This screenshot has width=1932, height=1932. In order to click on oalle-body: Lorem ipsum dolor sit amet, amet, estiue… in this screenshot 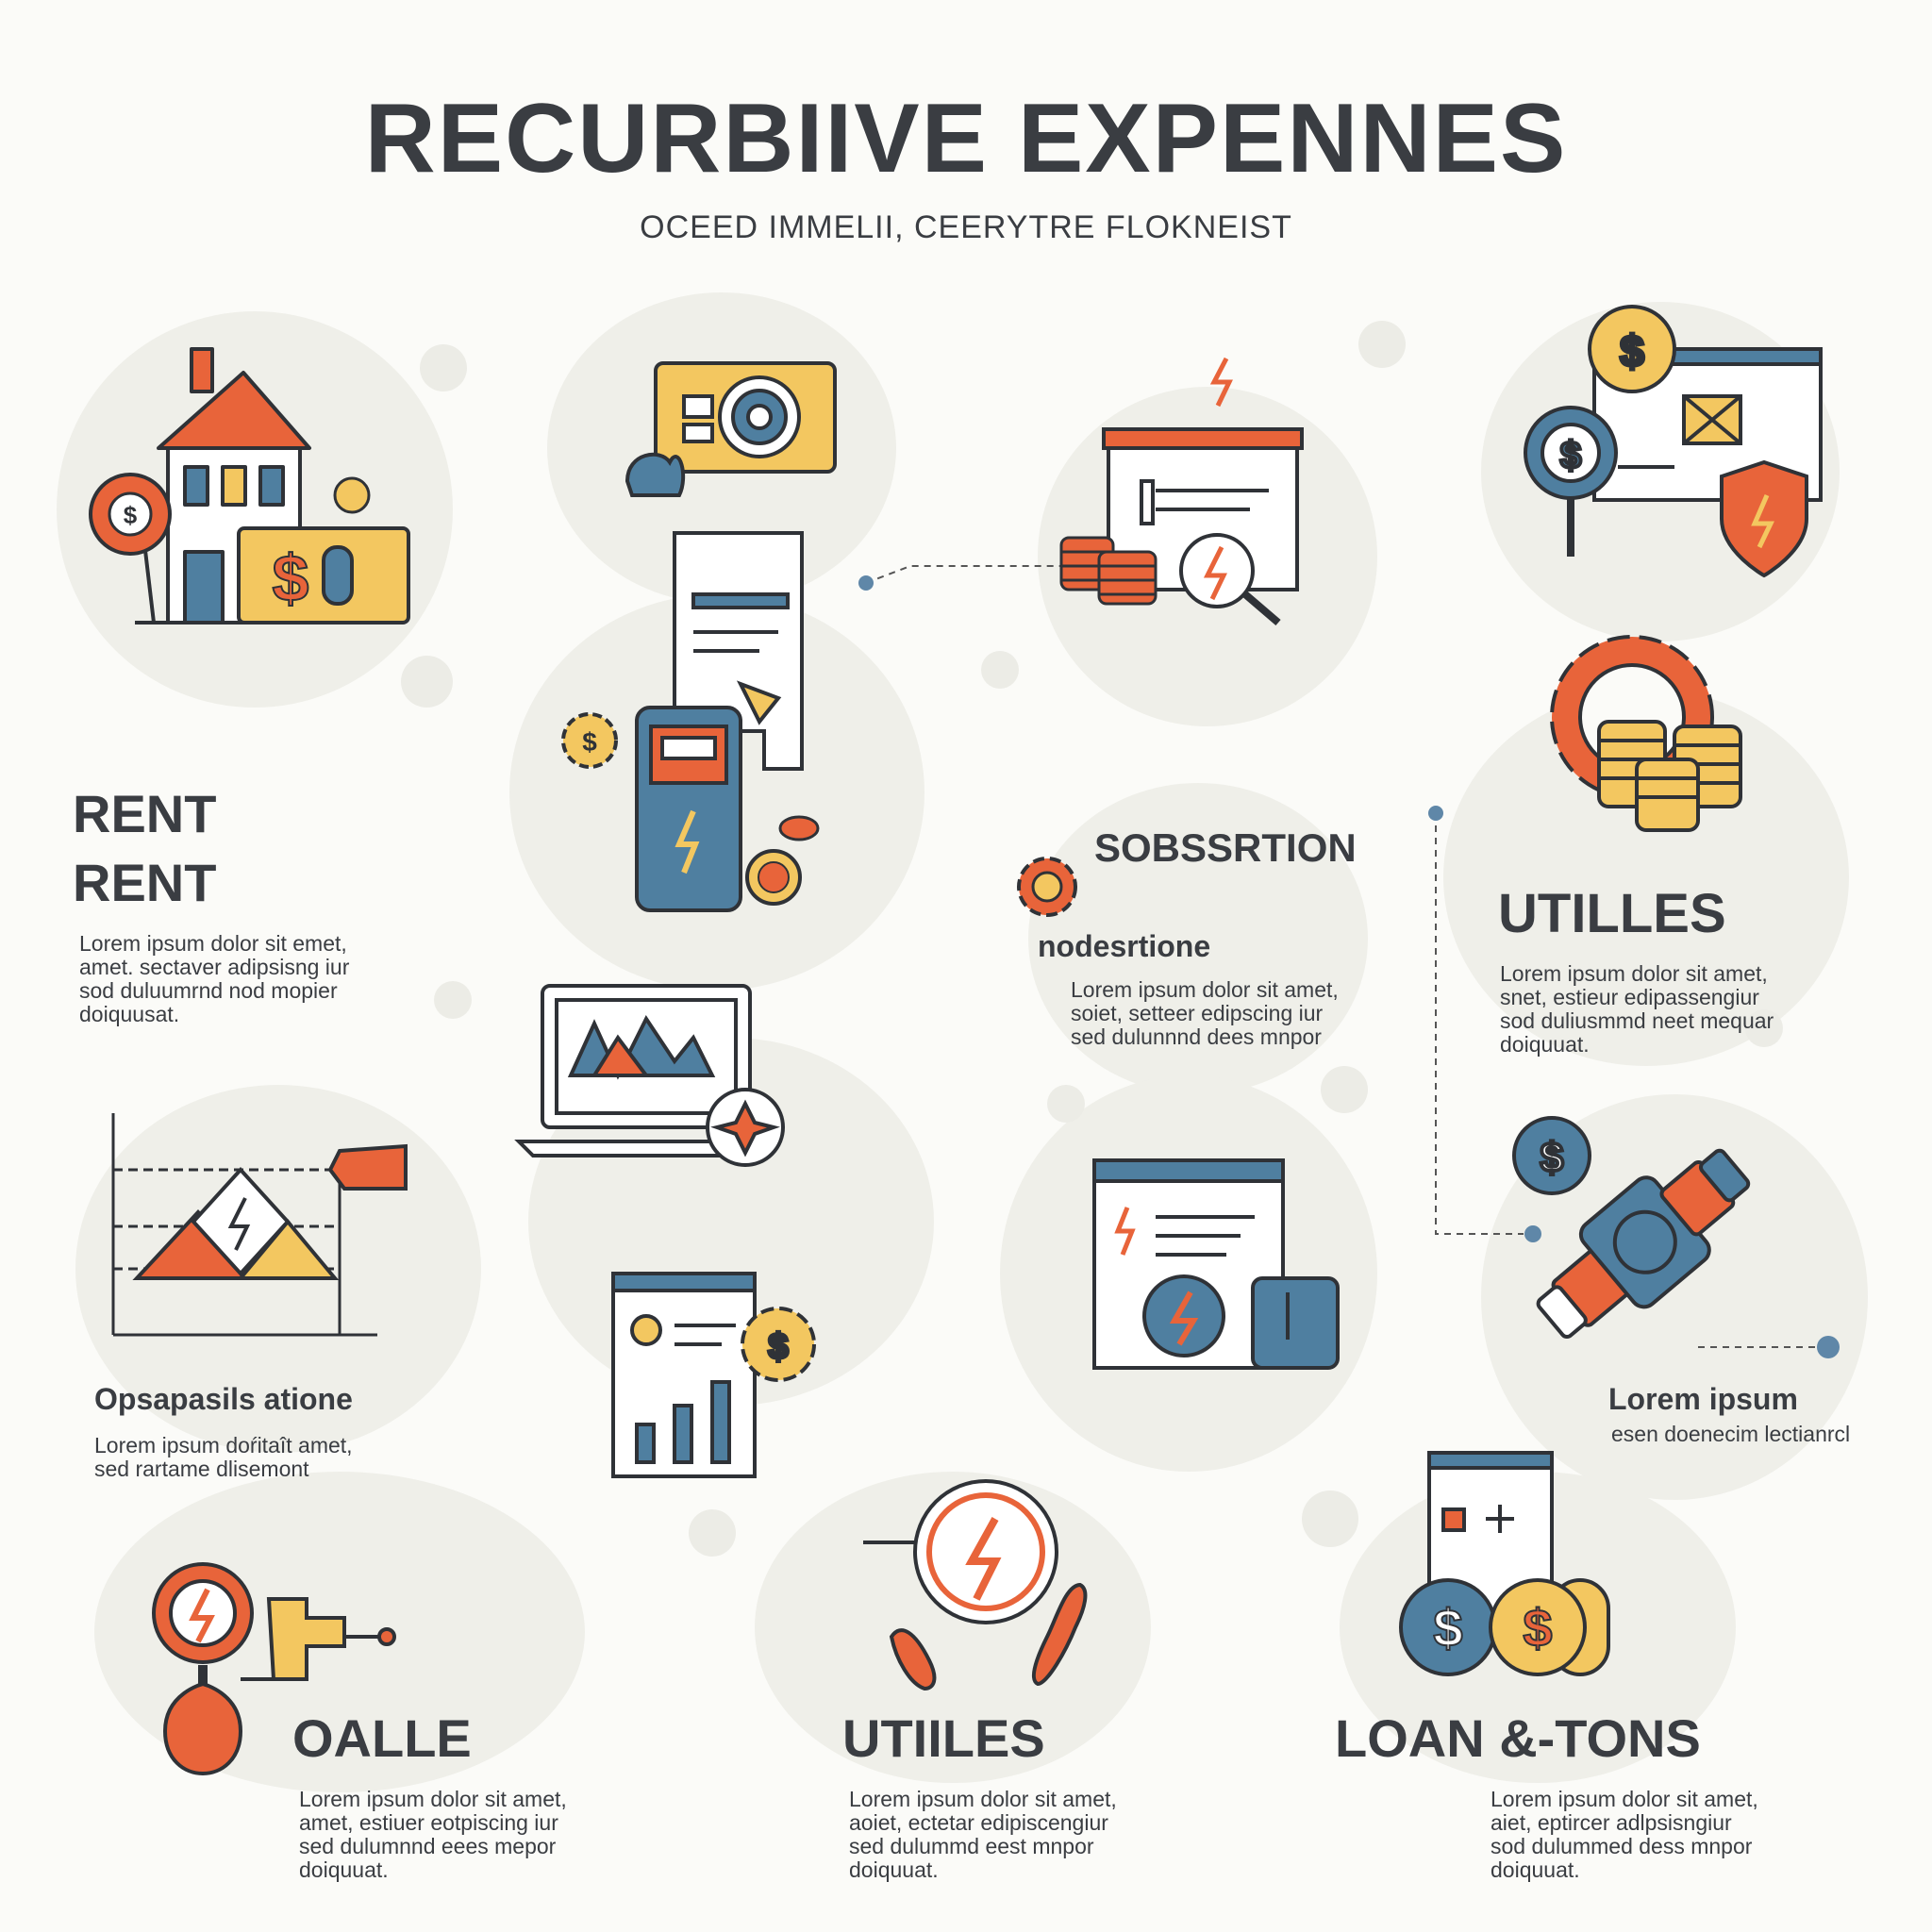, I will do `click(433, 1834)`.